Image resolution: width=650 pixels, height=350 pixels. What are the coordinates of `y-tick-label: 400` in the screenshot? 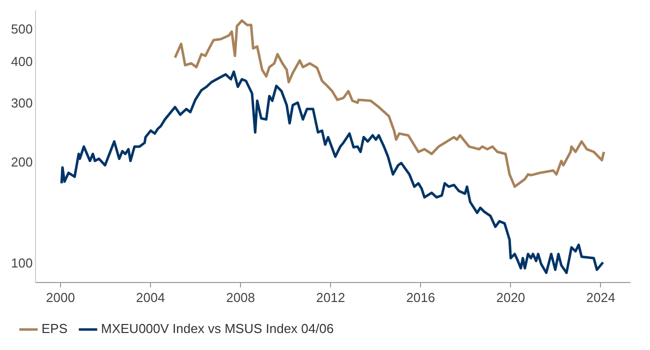 It's located at (21, 61).